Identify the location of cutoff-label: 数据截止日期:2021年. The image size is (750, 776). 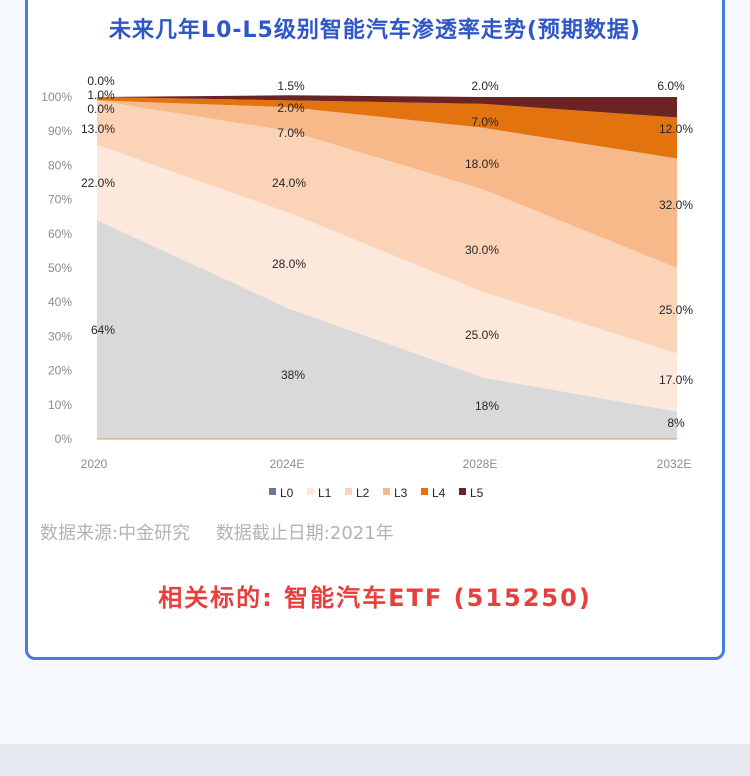
(304, 533).